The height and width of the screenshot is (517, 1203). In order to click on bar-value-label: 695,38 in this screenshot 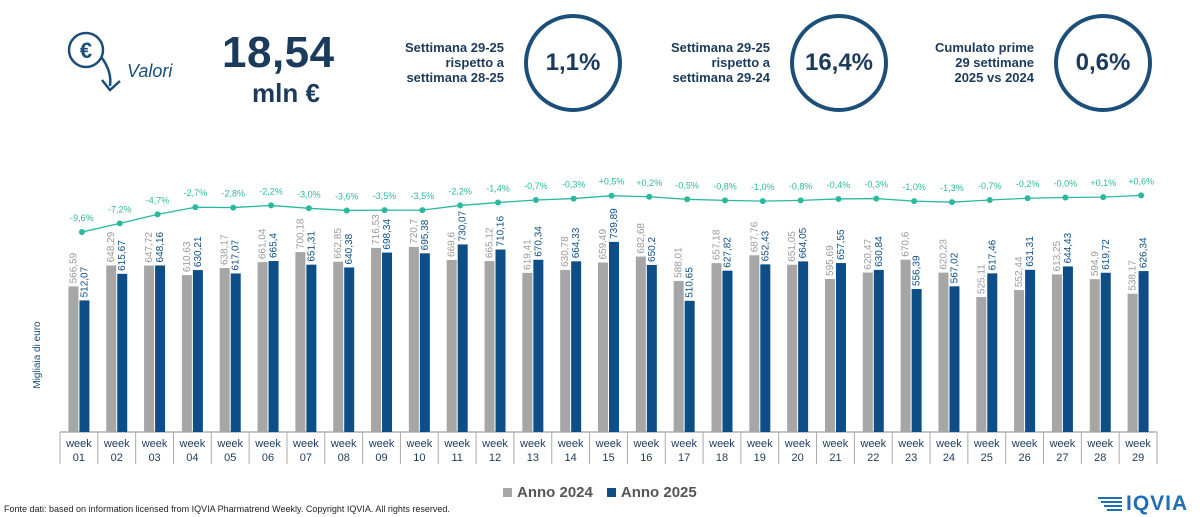, I will do `click(425, 234)`.